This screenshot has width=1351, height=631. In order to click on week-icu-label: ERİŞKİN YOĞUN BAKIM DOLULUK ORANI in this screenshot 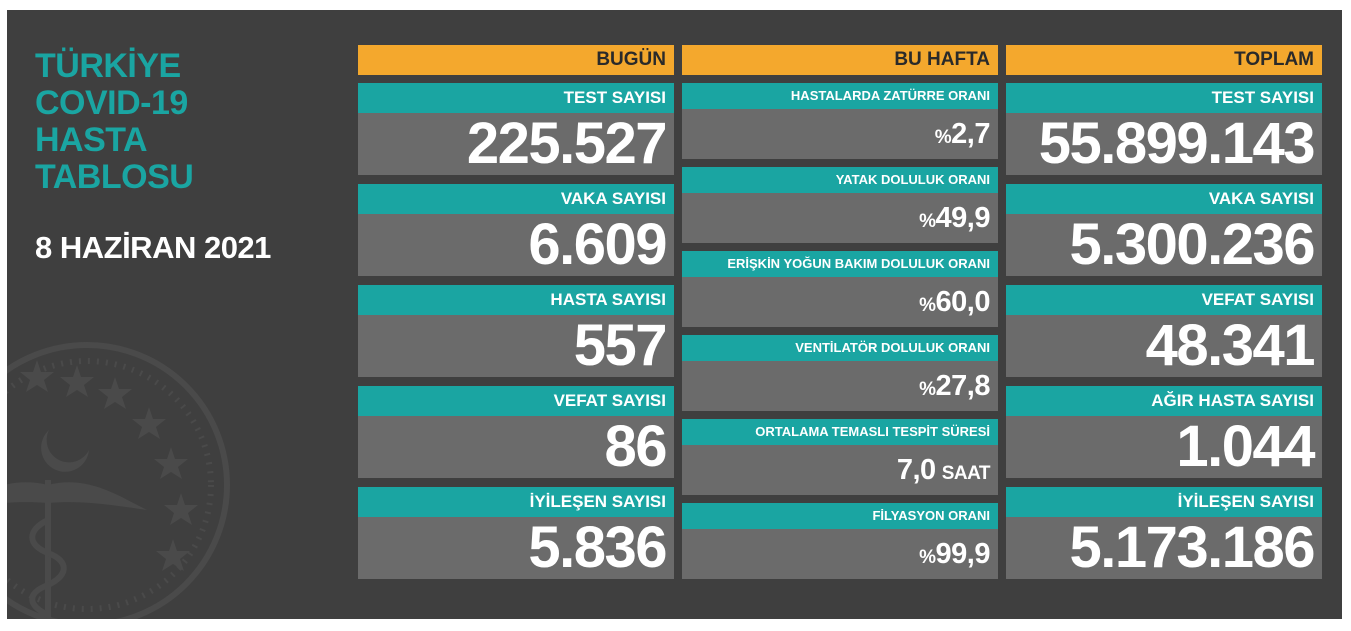, I will do `click(840, 264)`.